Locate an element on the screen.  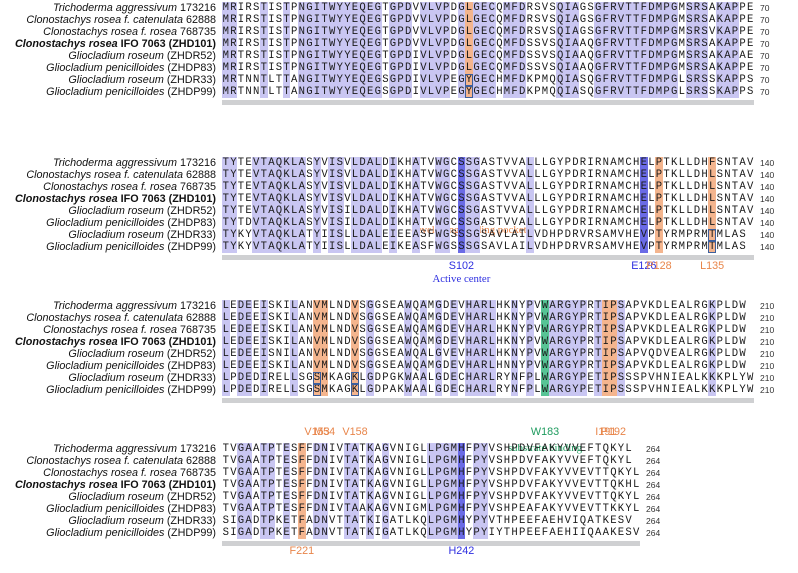
position-number: 210 is located at coordinates (767, 330).